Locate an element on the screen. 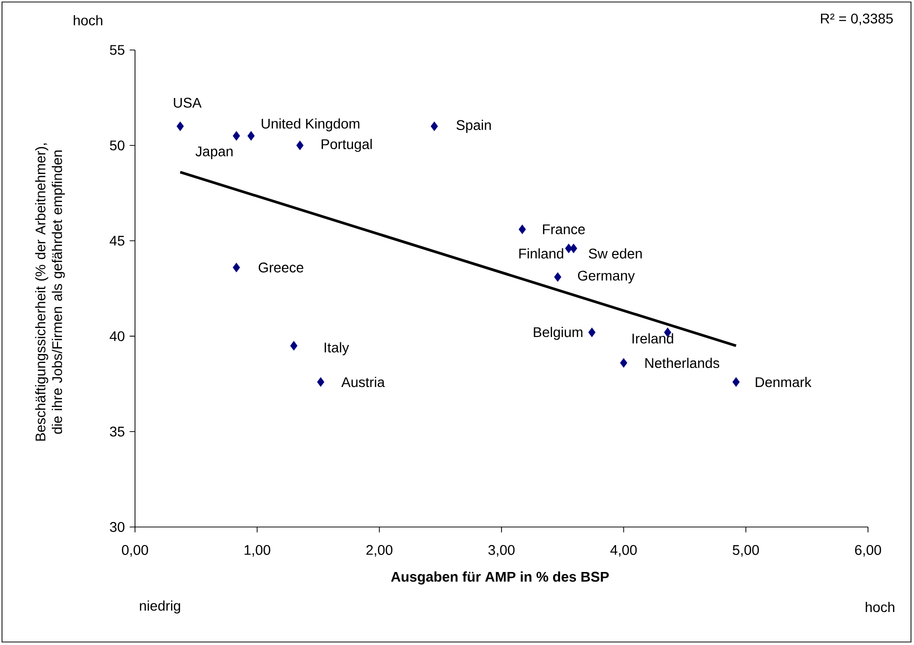  y-tick-label: 55 is located at coordinates (117, 50).